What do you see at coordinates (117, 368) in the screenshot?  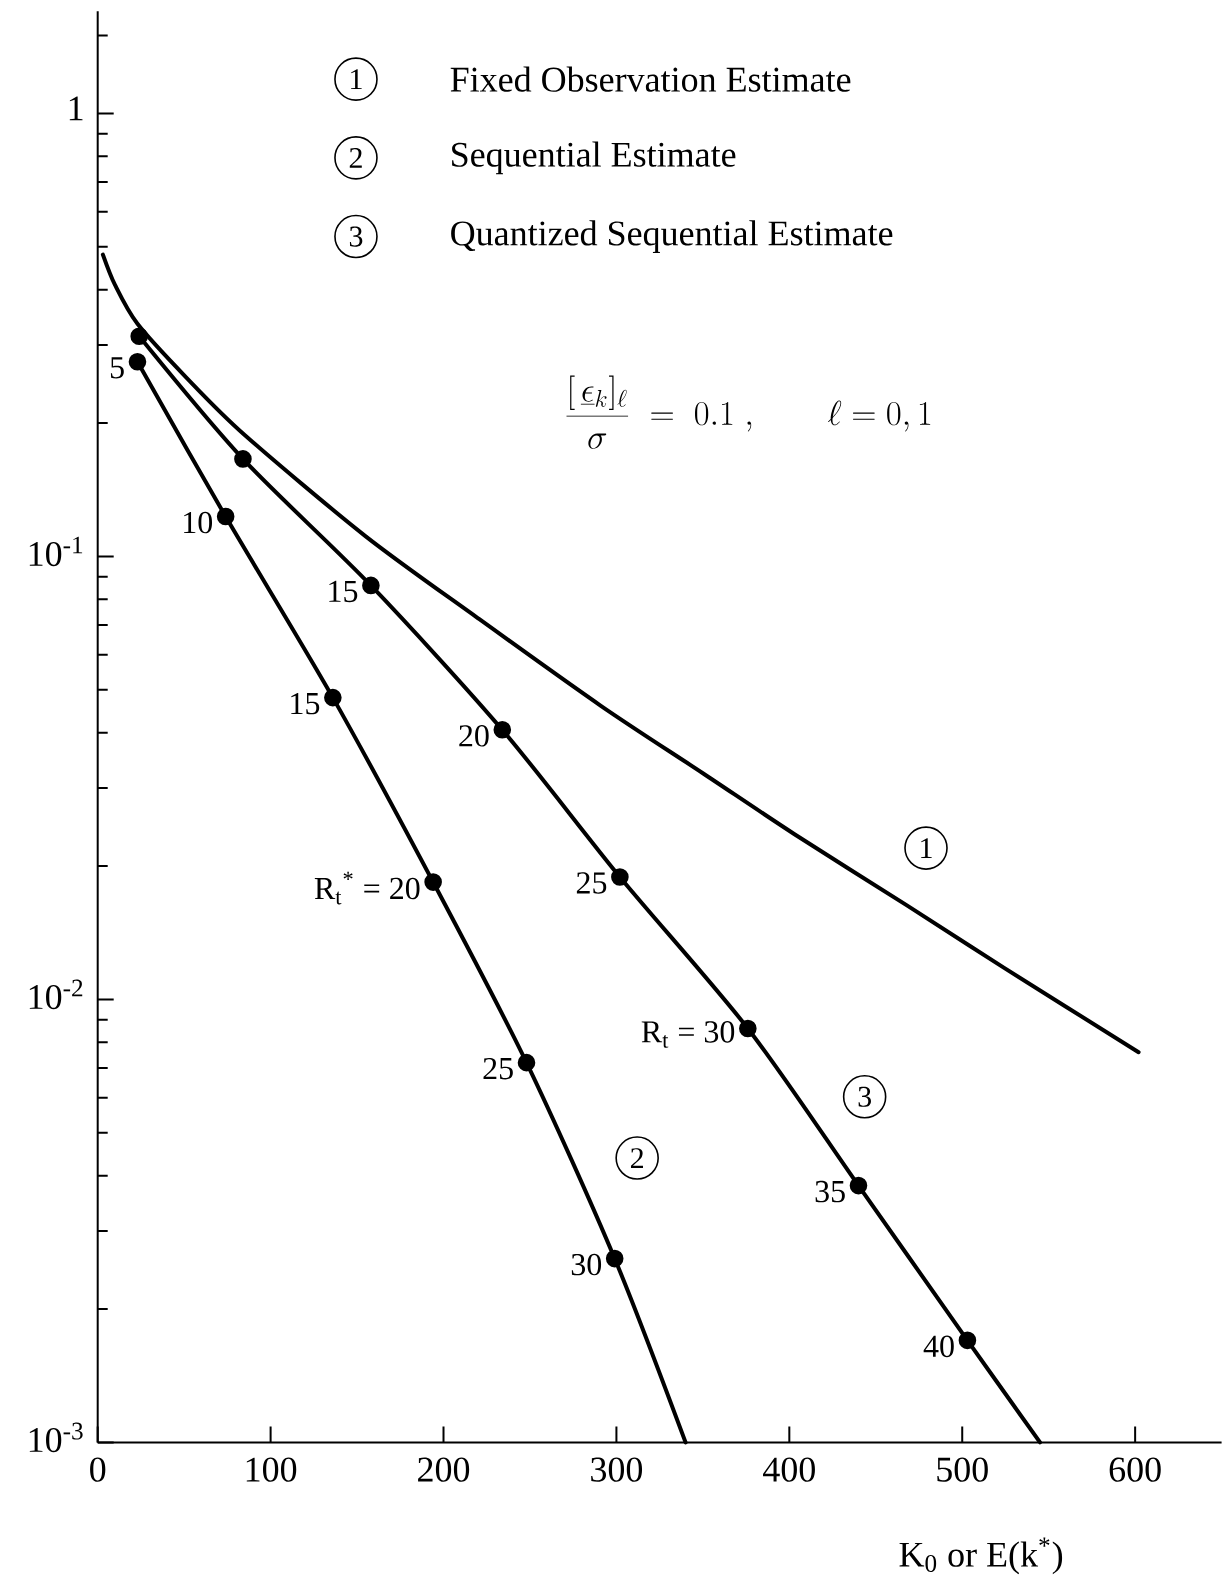 I see `annotation: 5` at bounding box center [117, 368].